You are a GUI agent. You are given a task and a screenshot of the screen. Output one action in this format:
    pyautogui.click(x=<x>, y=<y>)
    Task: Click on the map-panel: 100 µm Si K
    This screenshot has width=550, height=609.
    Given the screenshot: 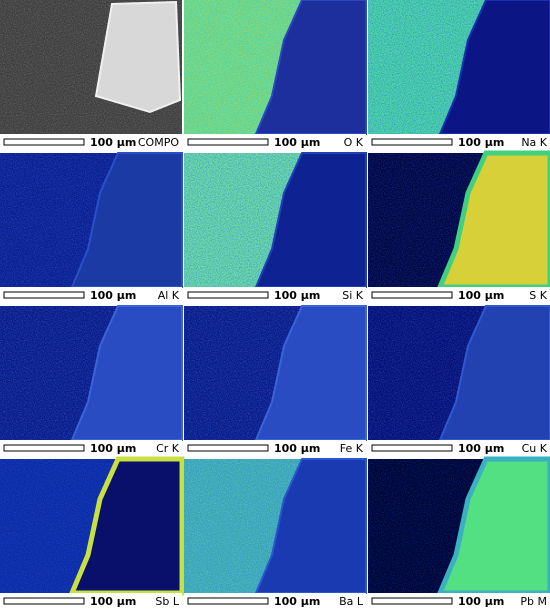 What is the action you would take?
    pyautogui.click(x=275, y=228)
    